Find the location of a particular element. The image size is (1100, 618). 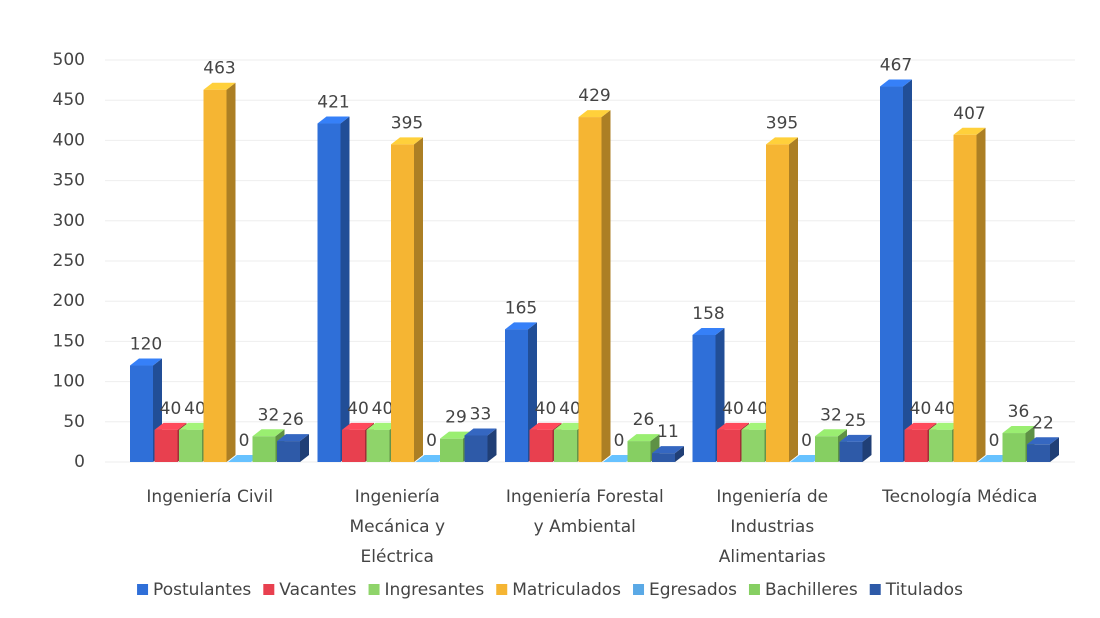

data-label: 11 is located at coordinates (668, 432).